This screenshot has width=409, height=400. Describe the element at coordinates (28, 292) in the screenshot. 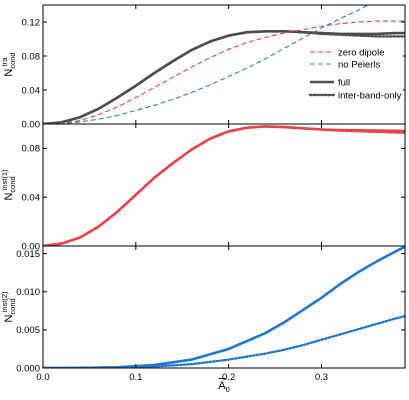

I see `y-tick-label: 0.010` at that location.